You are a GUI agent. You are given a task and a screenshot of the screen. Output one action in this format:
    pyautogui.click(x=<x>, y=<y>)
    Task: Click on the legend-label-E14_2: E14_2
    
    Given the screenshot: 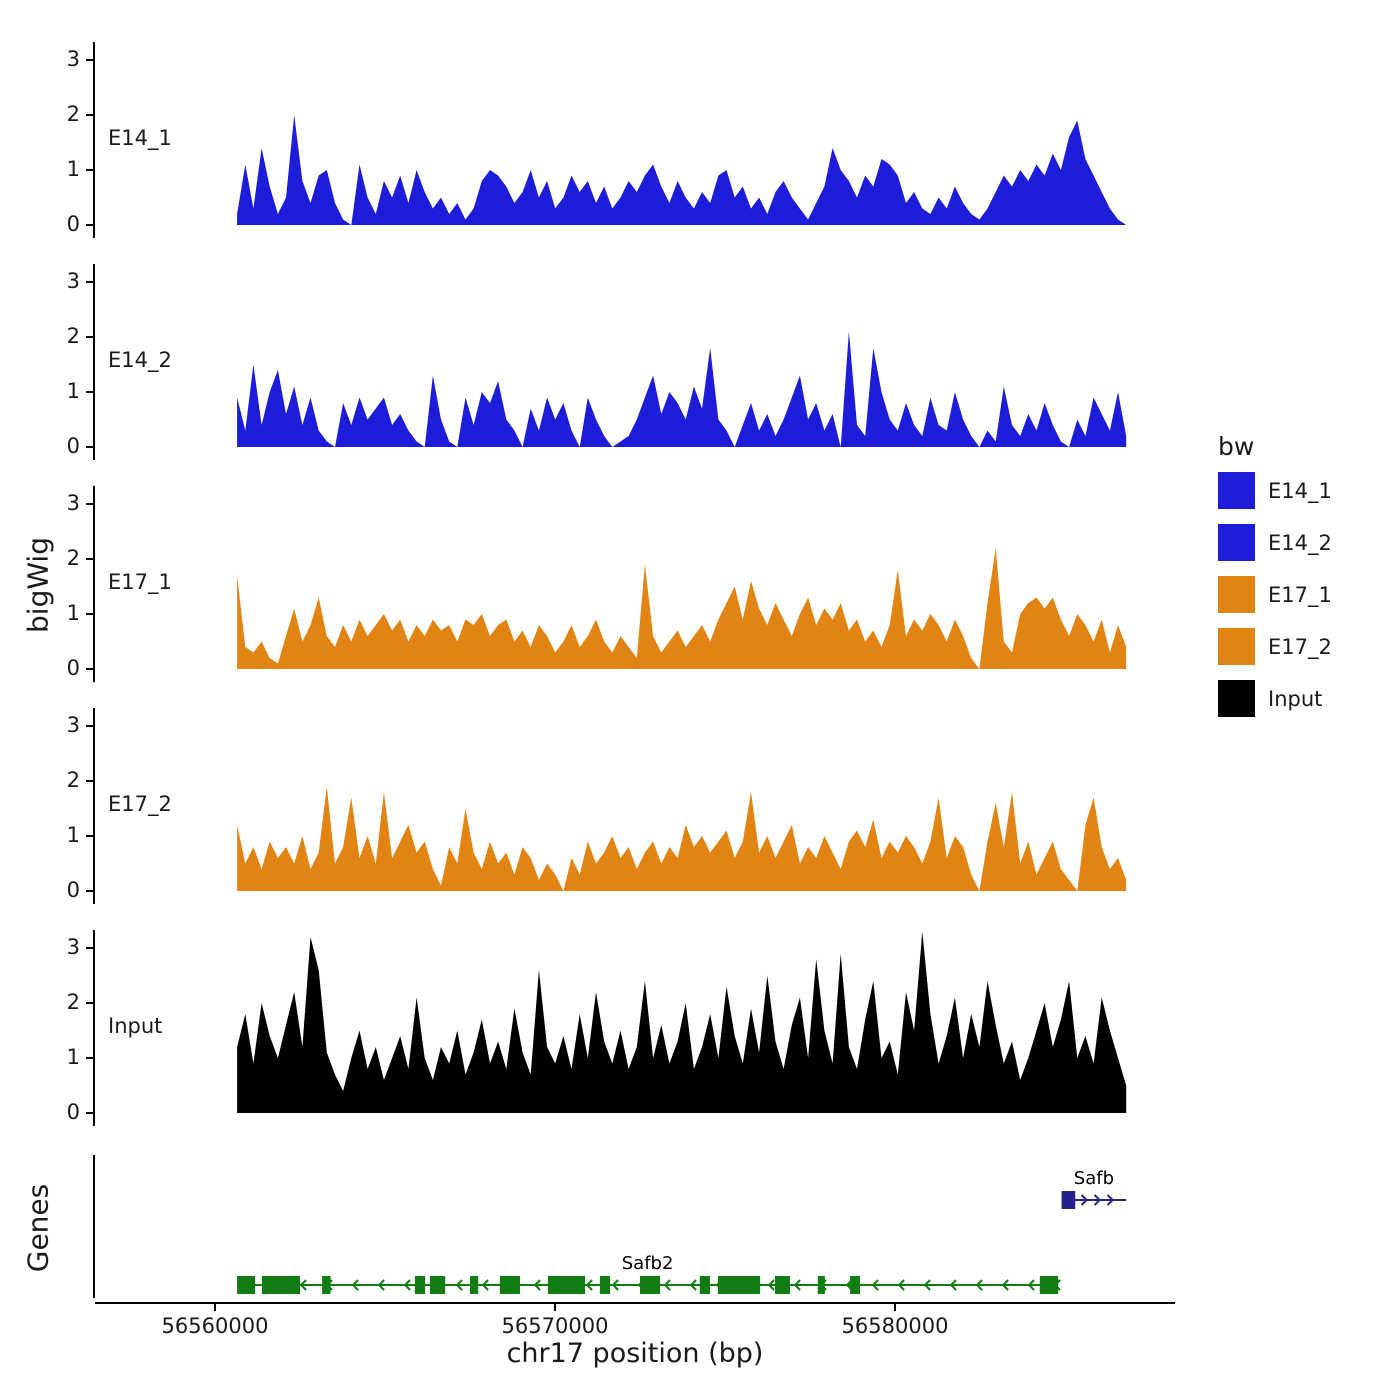 What is the action you would take?
    pyautogui.click(x=1300, y=543)
    